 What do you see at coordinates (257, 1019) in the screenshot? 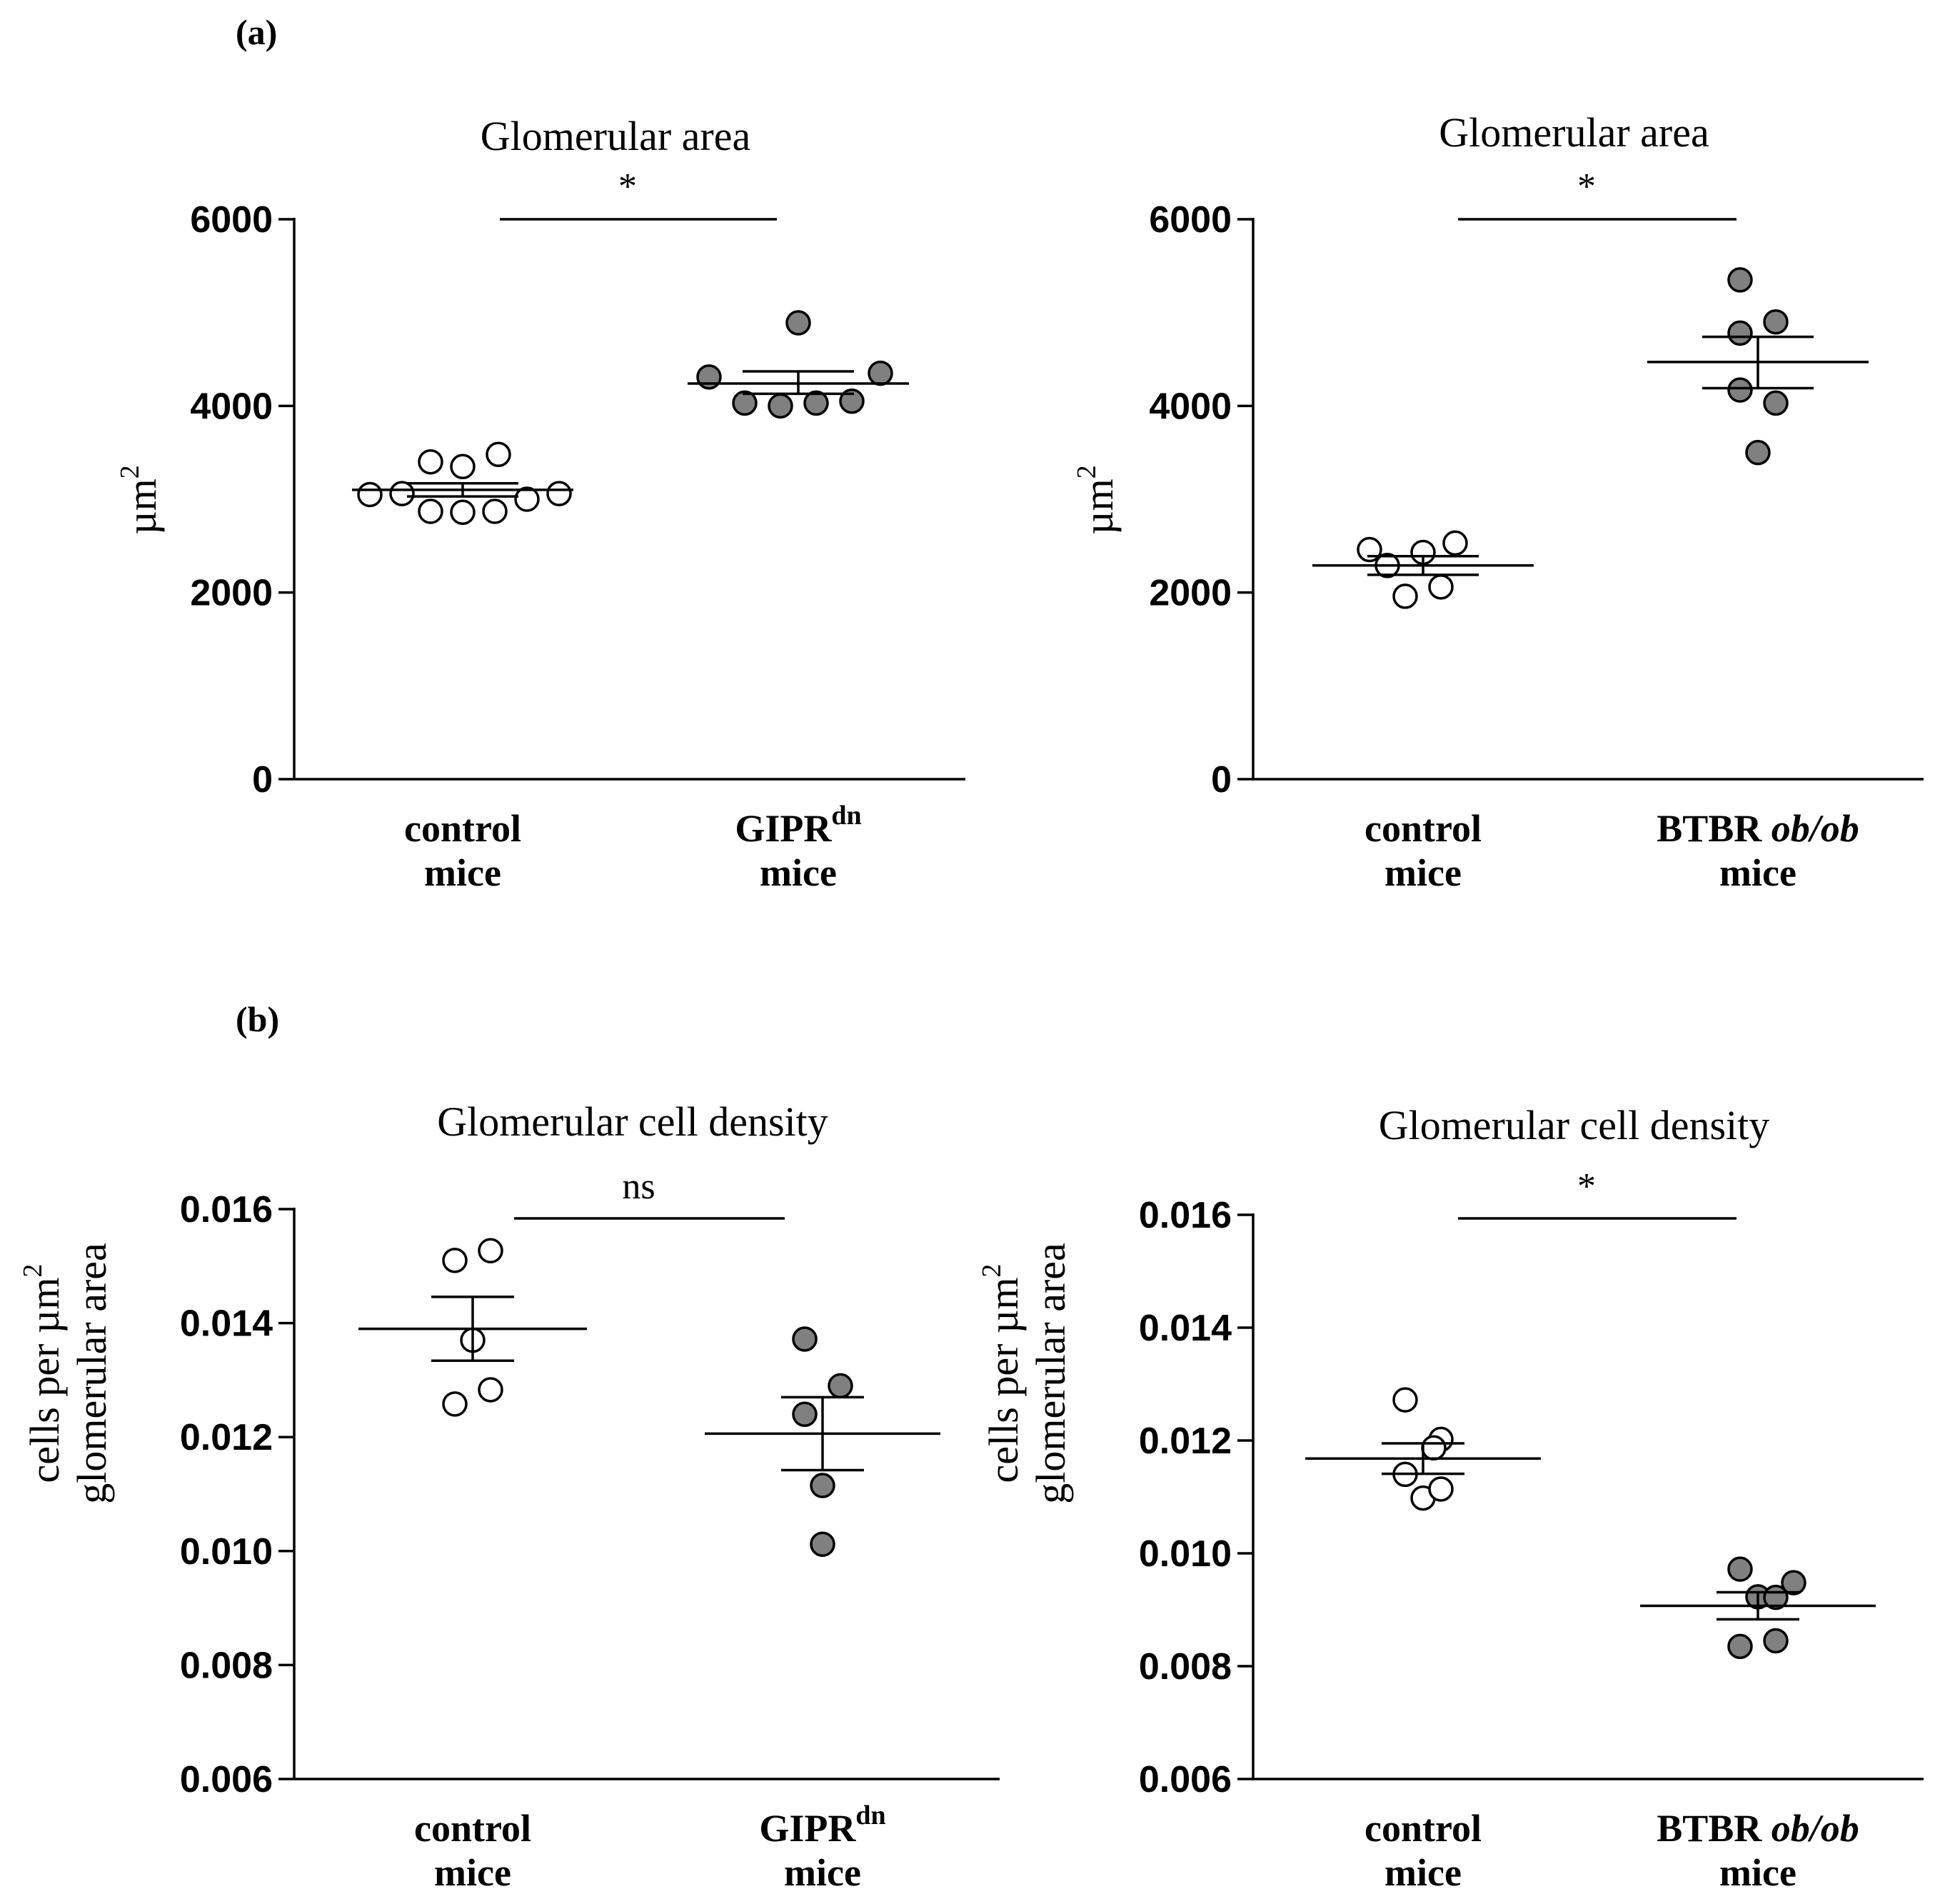
I see `panel-label-b: (b)` at bounding box center [257, 1019].